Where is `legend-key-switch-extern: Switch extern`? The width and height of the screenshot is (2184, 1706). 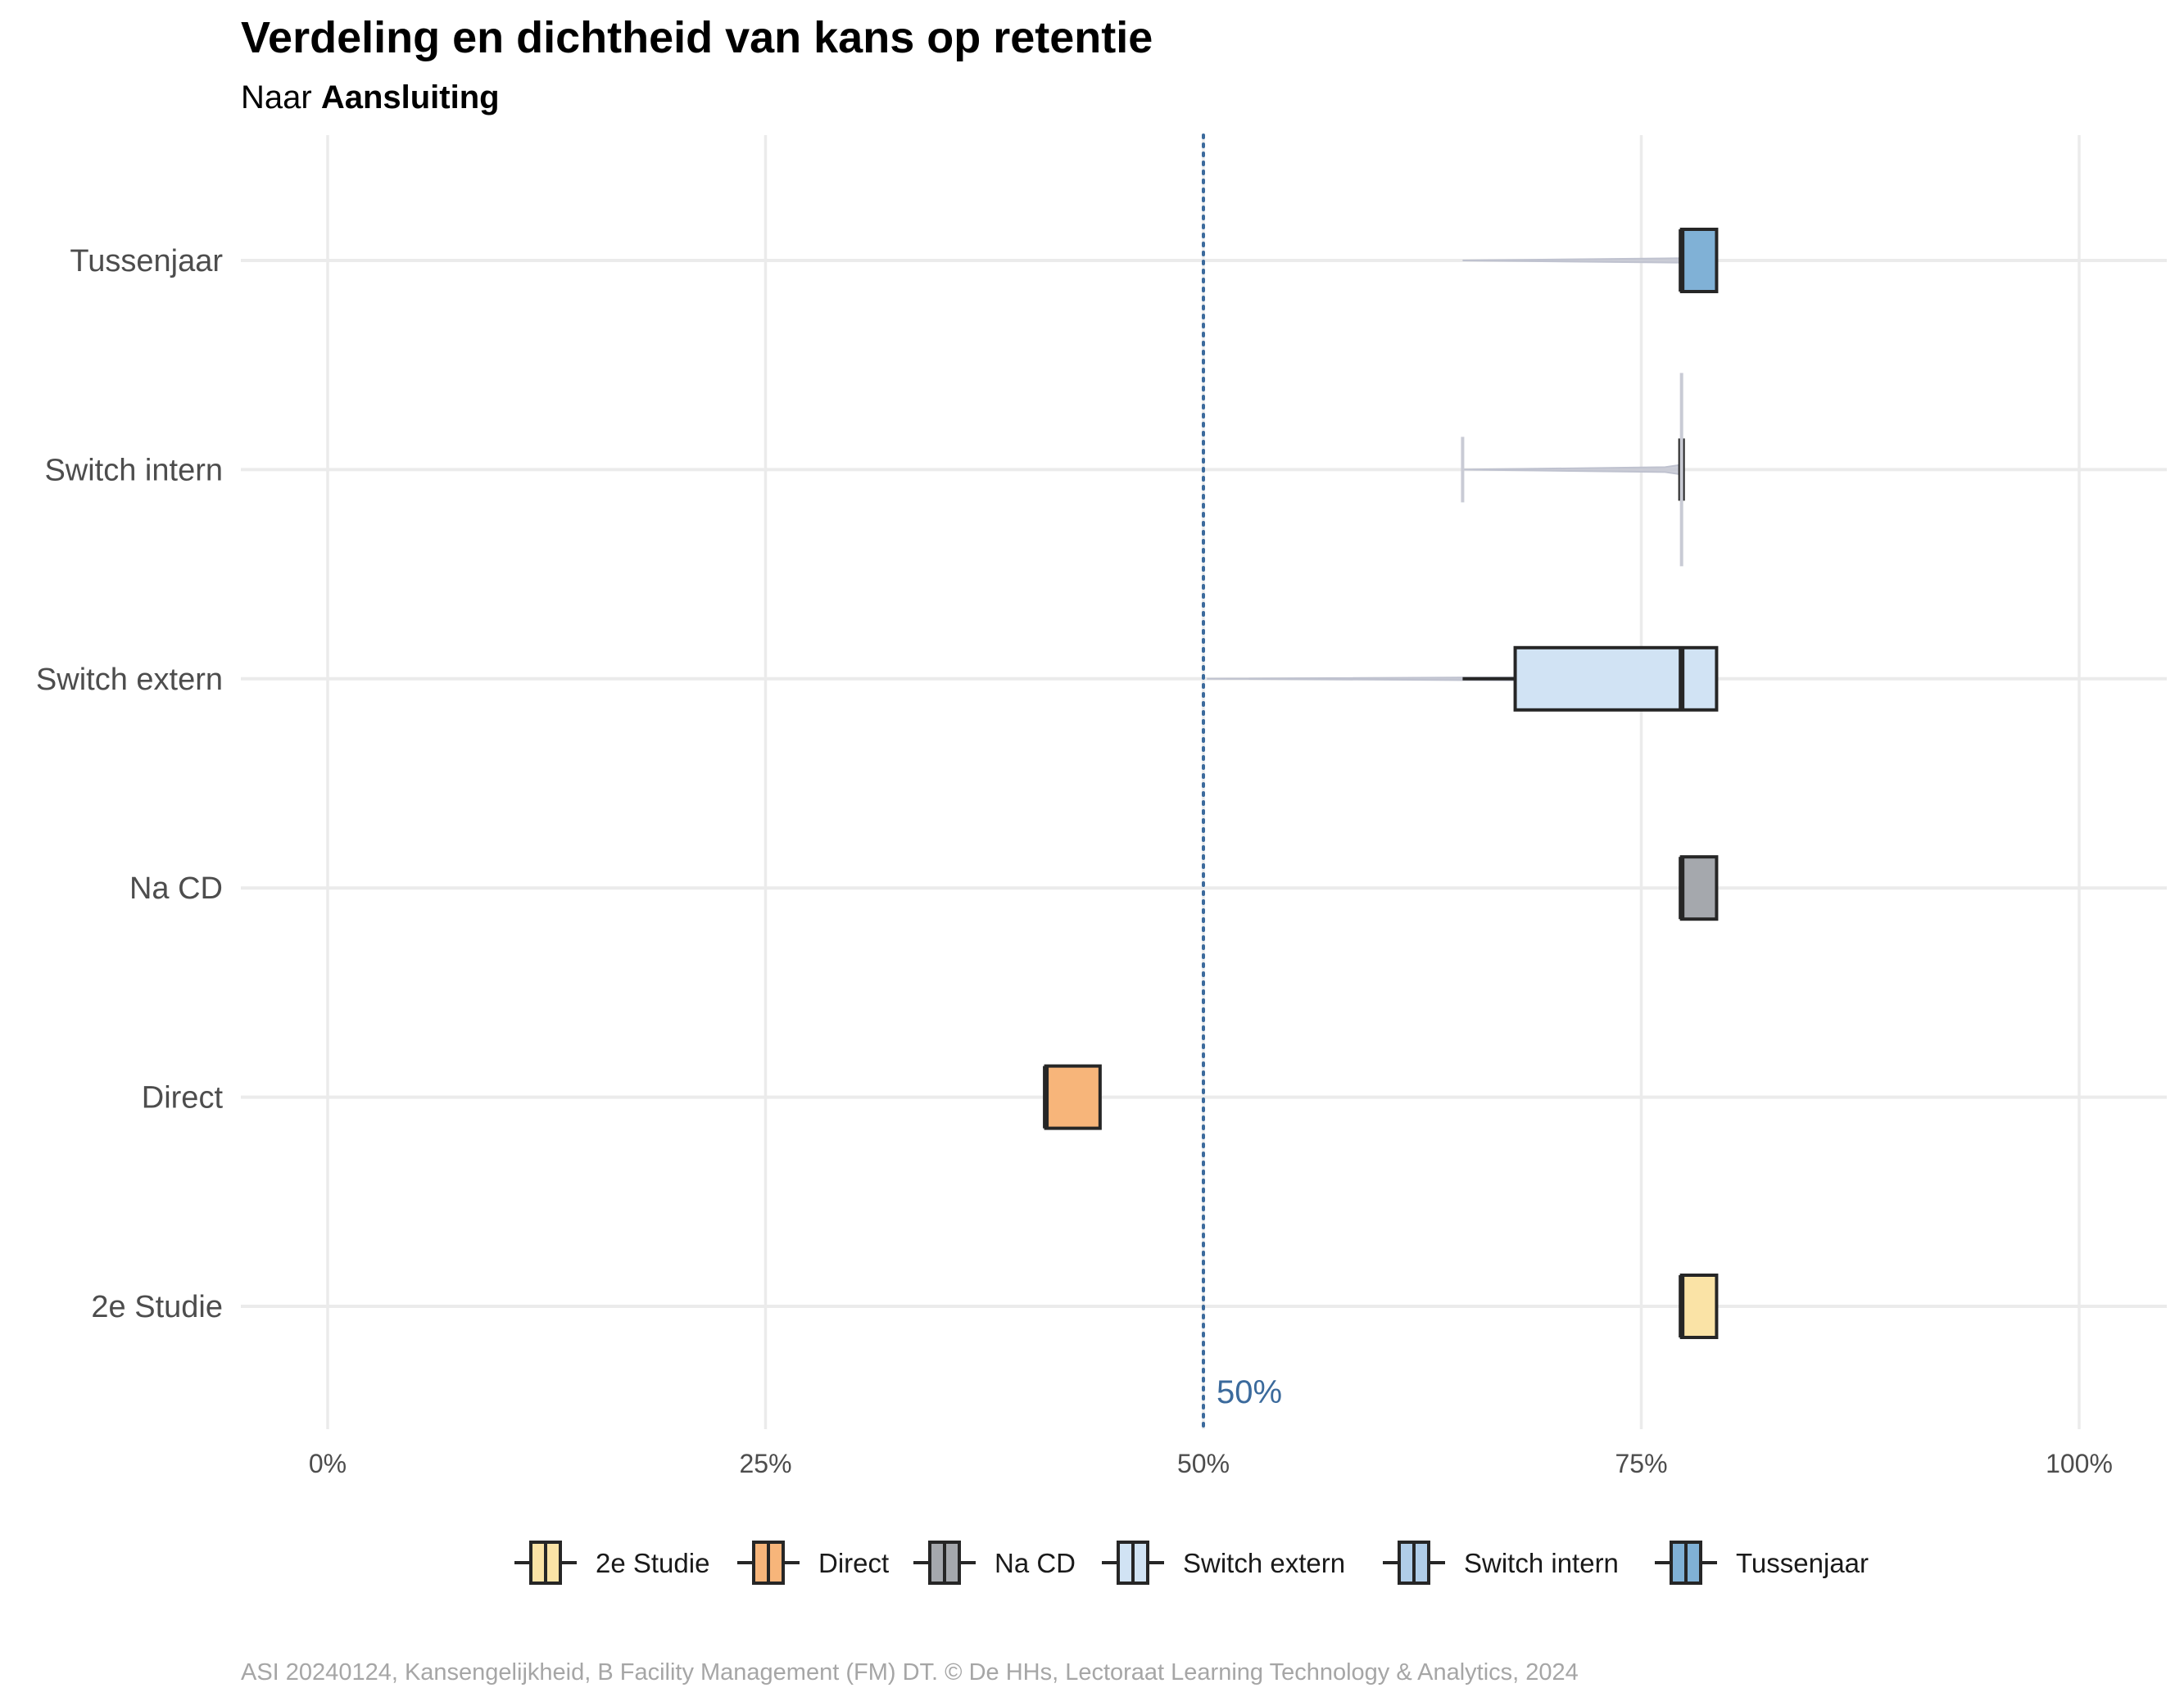 legend-key-switch-extern: Switch extern is located at coordinates (1223, 1563).